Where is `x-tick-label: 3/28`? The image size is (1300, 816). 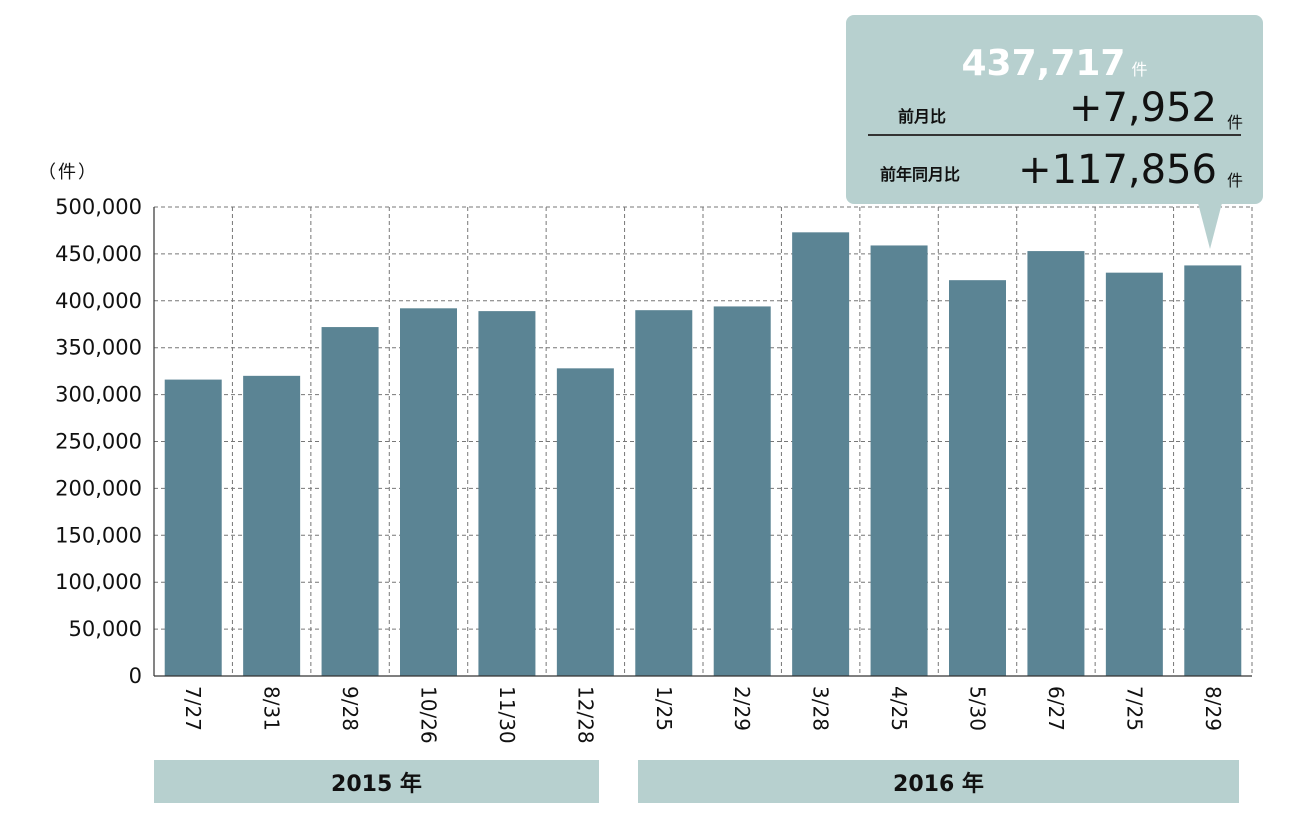
x-tick-label: 3/28 is located at coordinates (821, 708).